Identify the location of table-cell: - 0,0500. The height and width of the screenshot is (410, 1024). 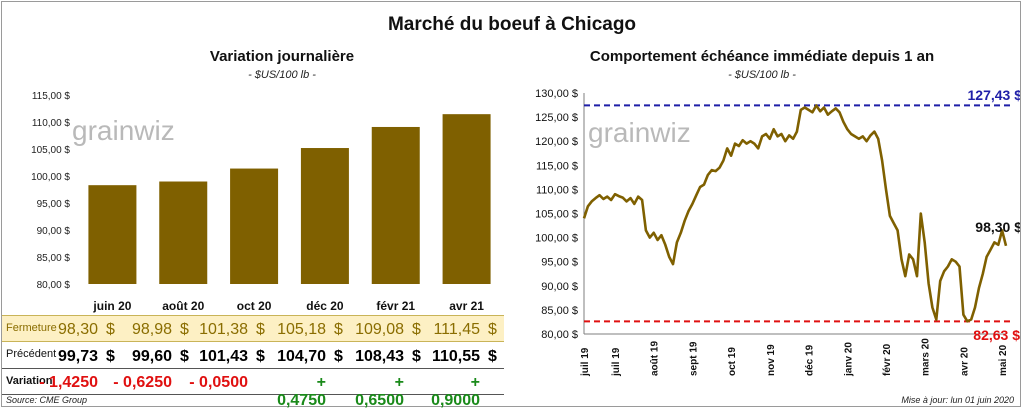
(218, 382).